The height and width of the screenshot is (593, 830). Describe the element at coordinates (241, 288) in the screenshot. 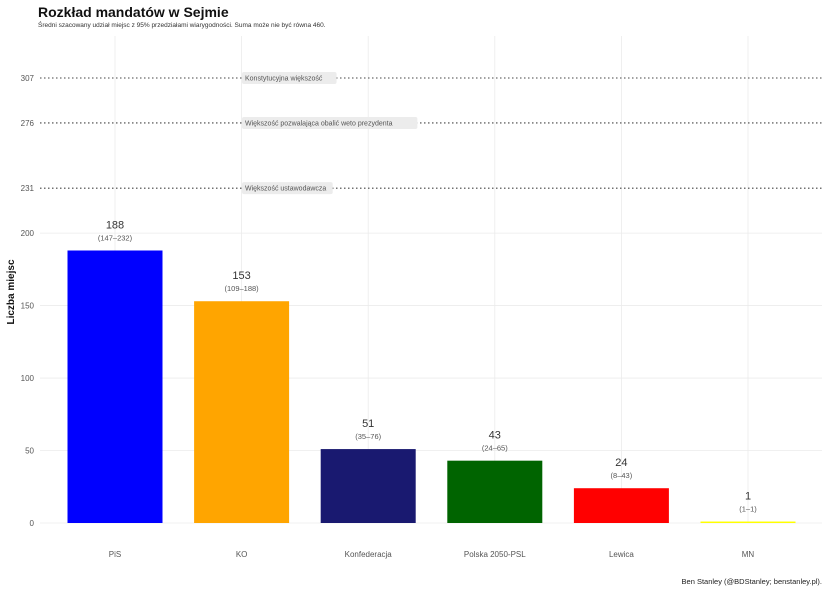

I see `bar-interval-label: (109–188)` at that location.